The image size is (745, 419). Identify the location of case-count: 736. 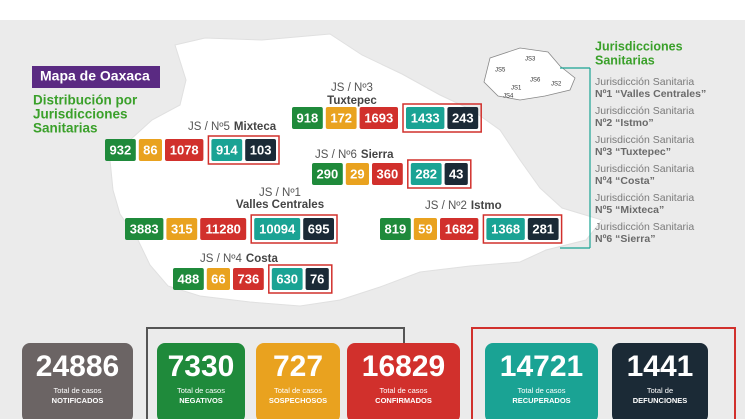
(249, 278).